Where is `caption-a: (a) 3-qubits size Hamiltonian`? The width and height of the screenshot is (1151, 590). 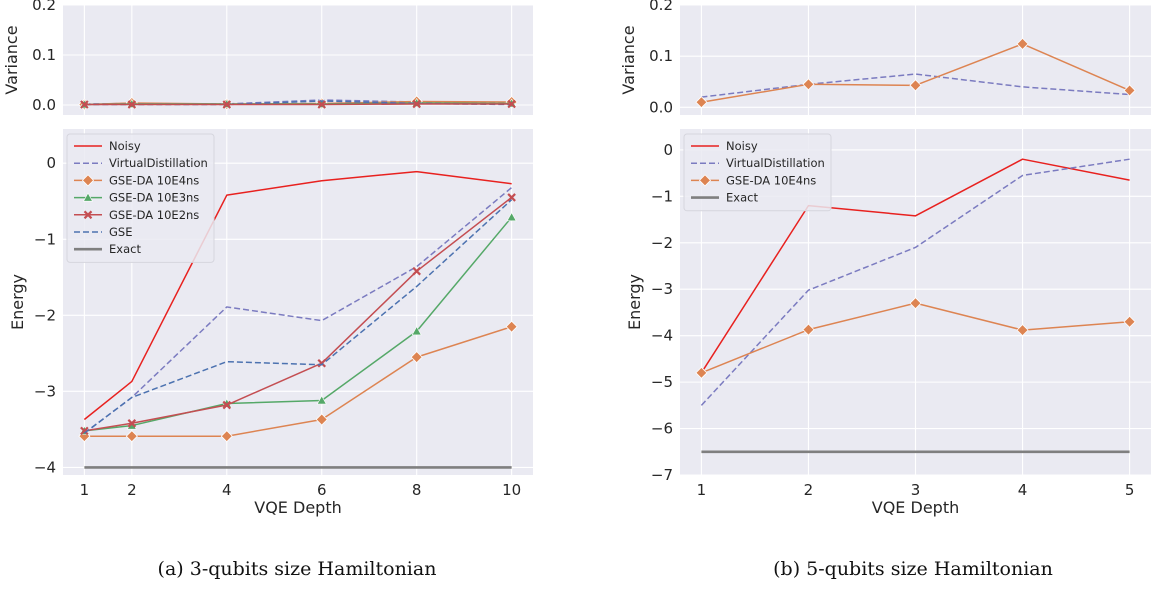
caption-a: (a) 3-qubits size Hamiltonian is located at coordinates (297, 569).